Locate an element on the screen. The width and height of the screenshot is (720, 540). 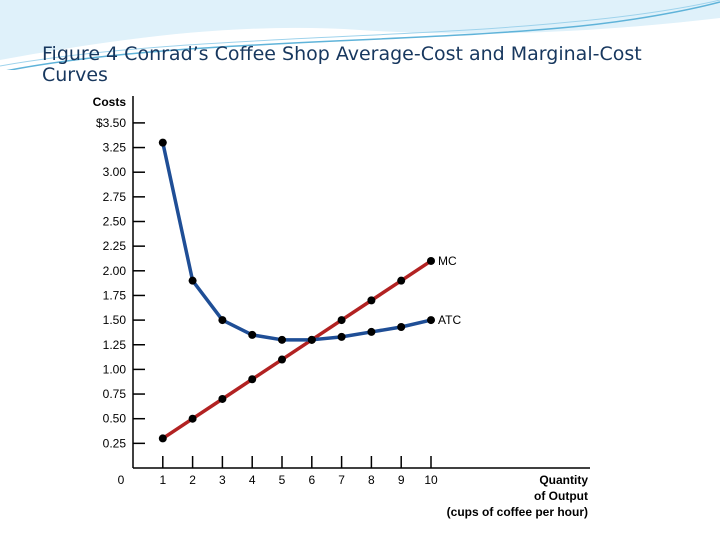
y-tick-label: 1.00 is located at coordinates (115, 369).